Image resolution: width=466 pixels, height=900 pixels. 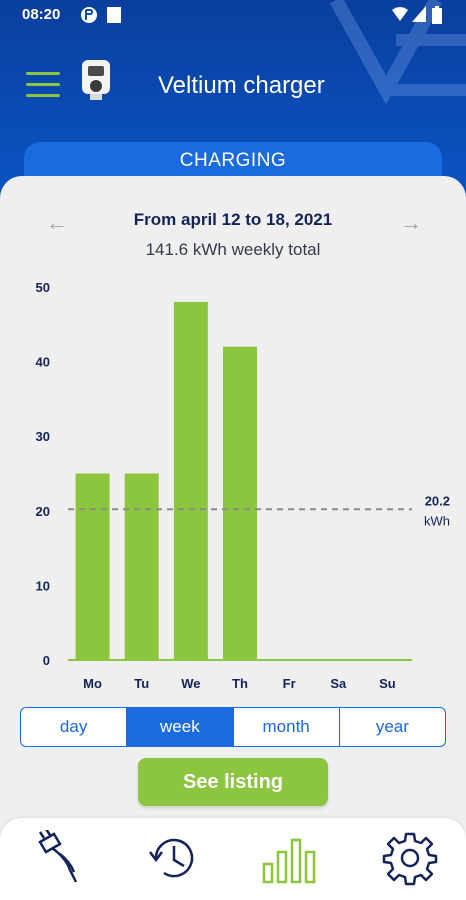 I want to click on x-tick-label: Tu, so click(x=141, y=683).